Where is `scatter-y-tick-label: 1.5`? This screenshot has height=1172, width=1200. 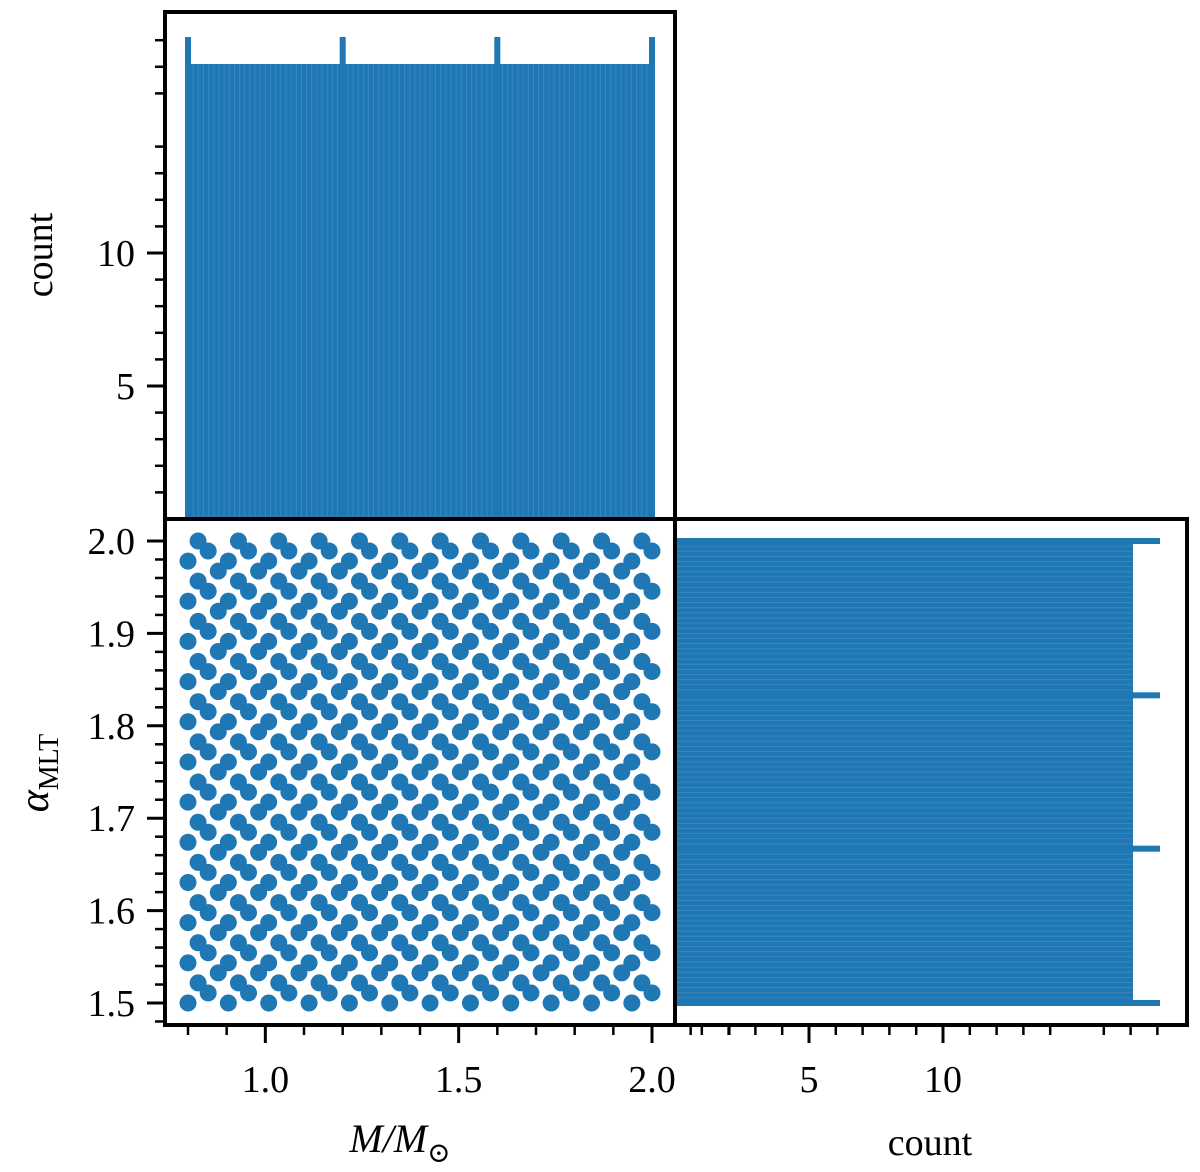 scatter-y-tick-label: 1.5 is located at coordinates (112, 1004).